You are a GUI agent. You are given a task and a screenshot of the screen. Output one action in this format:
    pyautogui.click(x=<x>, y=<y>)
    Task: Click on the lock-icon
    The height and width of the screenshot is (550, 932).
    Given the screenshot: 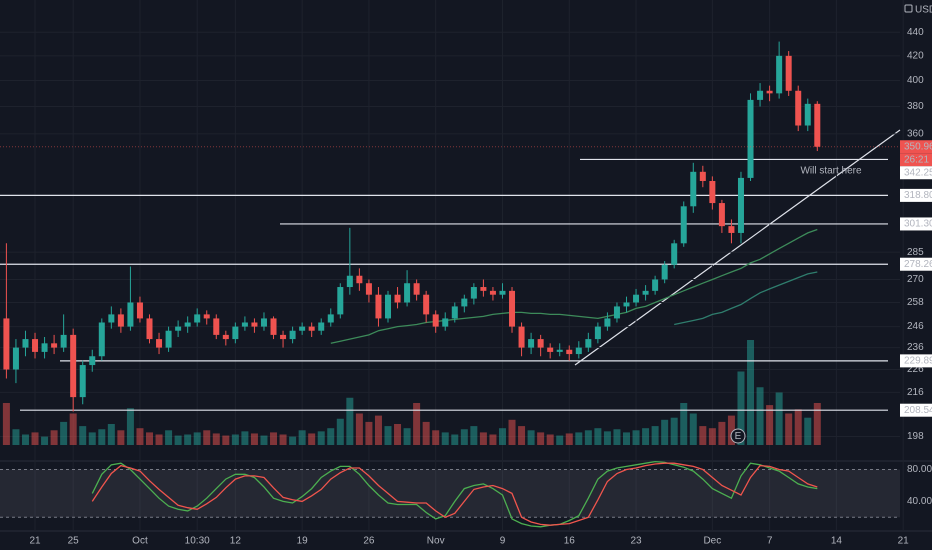 What is the action you would take?
    pyautogui.click(x=908, y=8)
    